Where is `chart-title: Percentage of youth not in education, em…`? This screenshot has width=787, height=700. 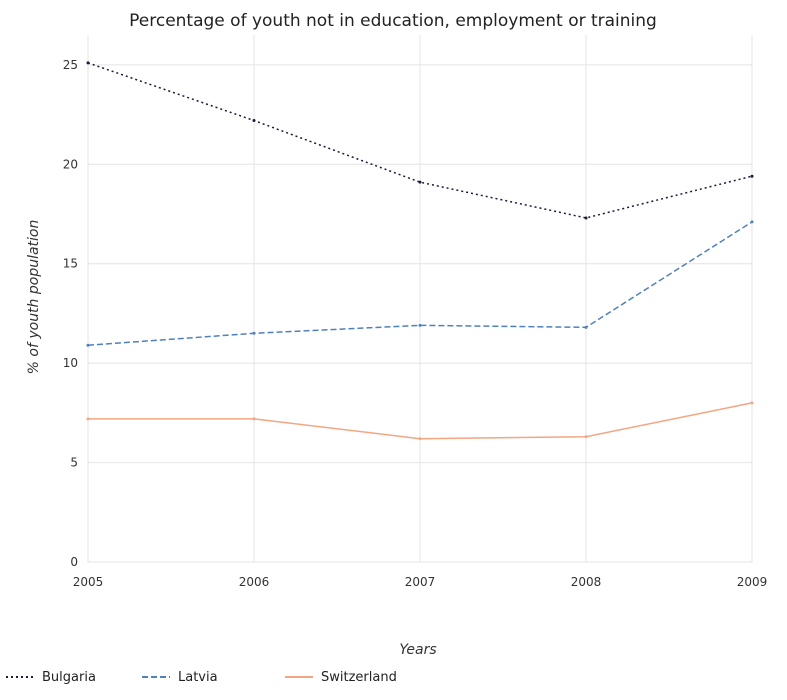 chart-title: Percentage of youth not in education, em… is located at coordinates (393, 21).